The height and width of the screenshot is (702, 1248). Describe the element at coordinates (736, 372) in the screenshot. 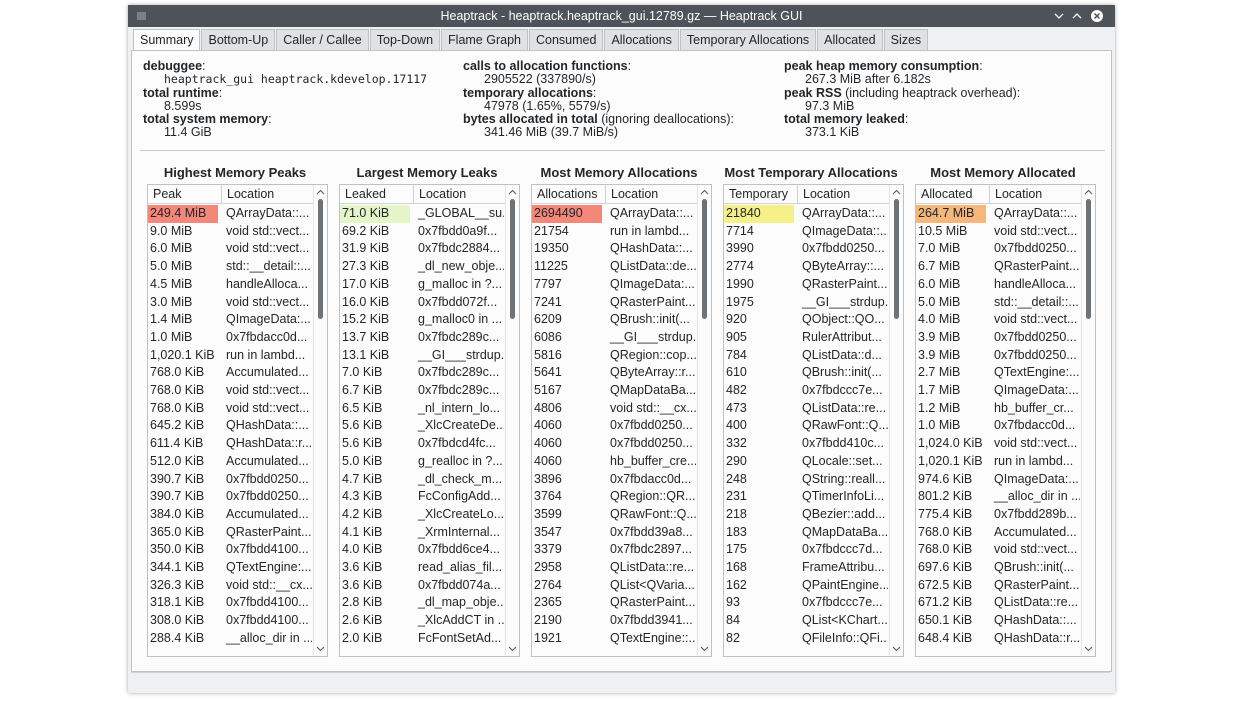

I see `table-cell: 610` at that location.